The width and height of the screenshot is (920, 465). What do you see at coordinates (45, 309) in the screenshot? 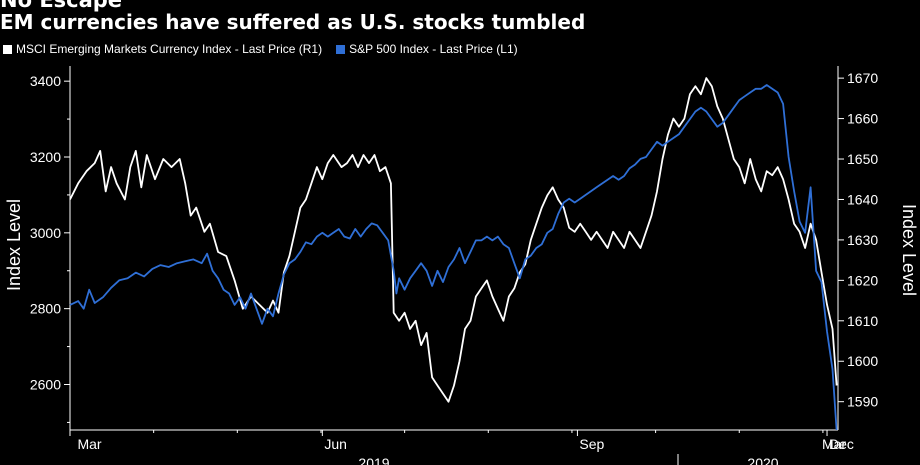
I see `left-tick-label: 2800` at bounding box center [45, 309].